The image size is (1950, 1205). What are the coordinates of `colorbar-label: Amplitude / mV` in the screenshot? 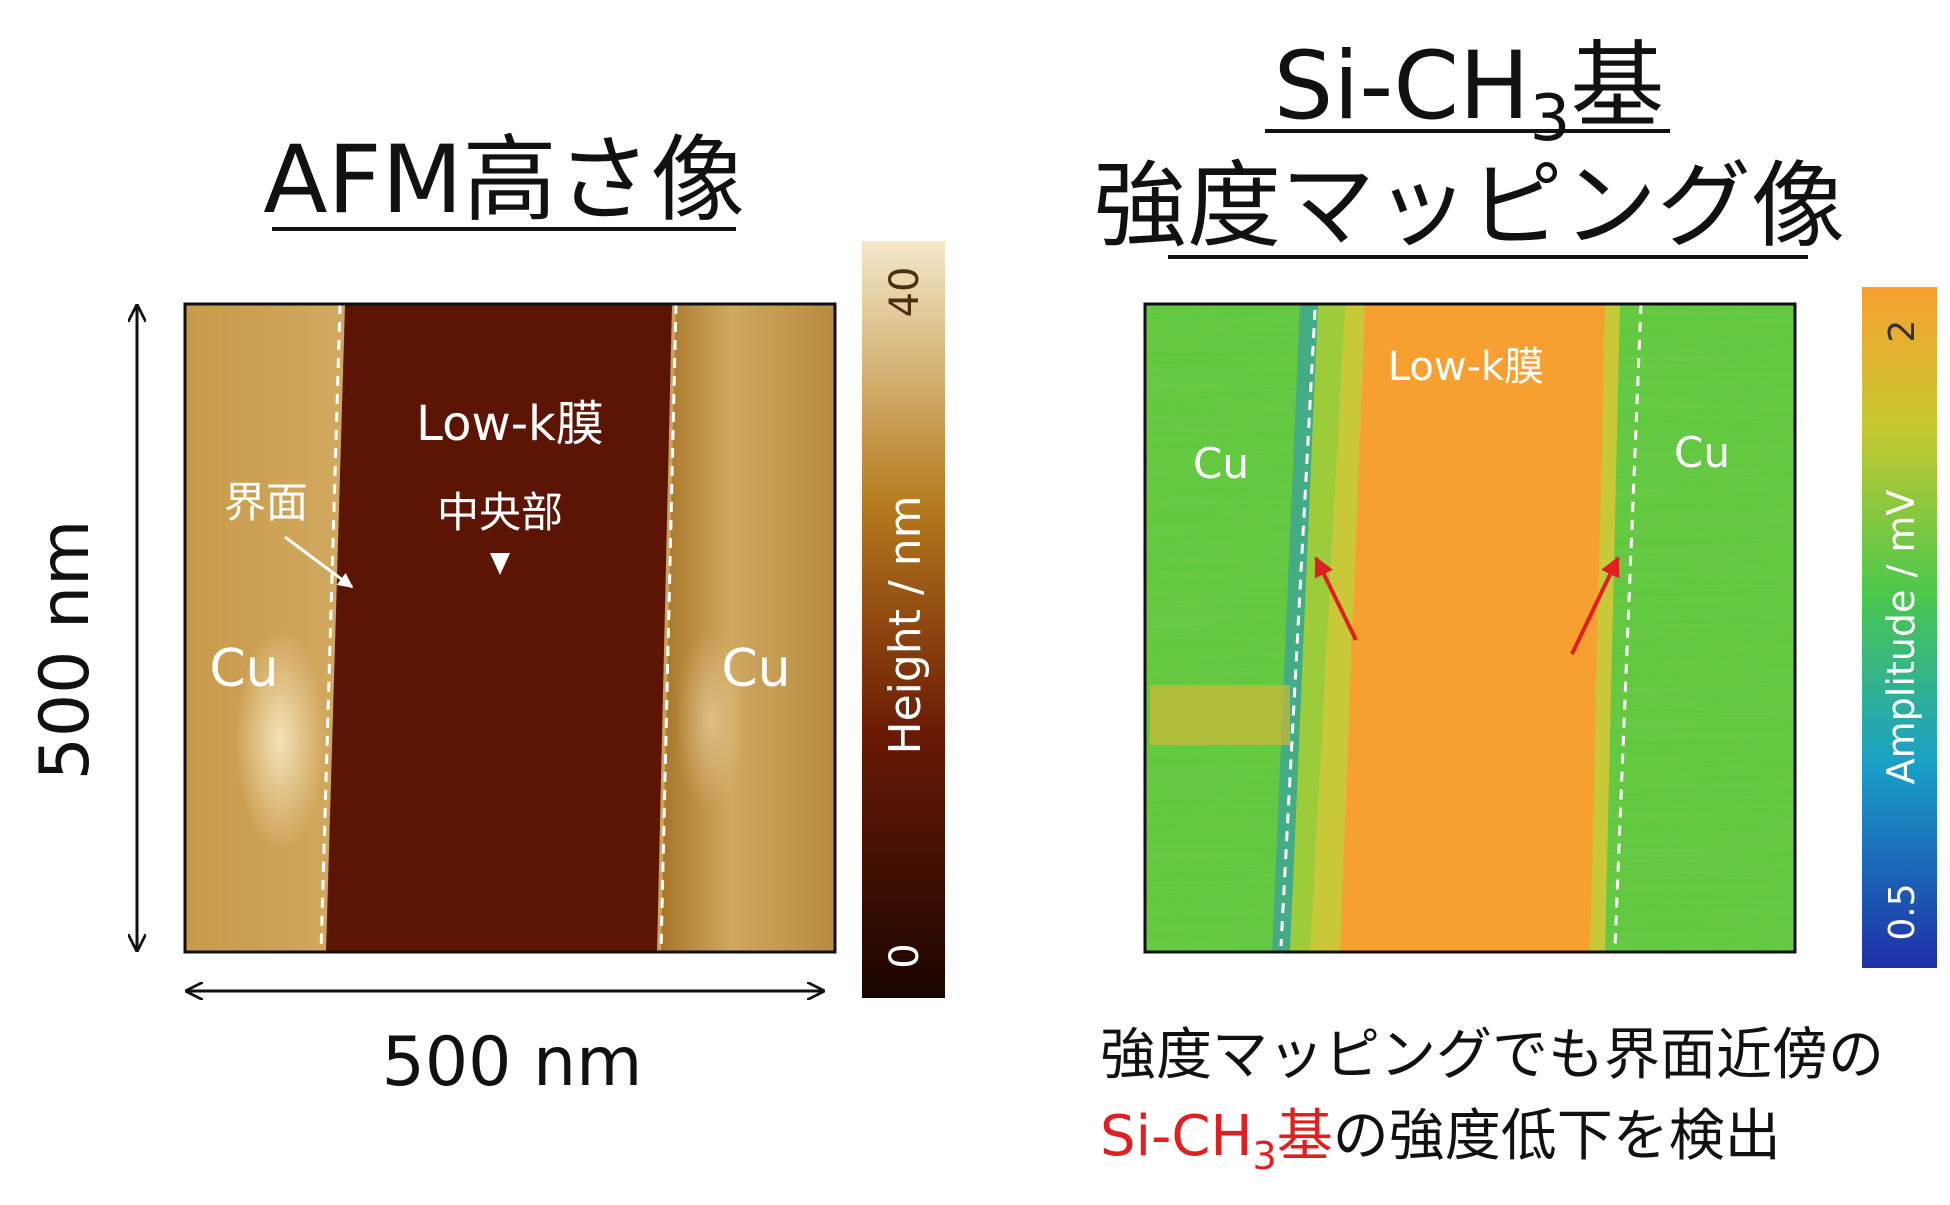 It's located at (1901, 637).